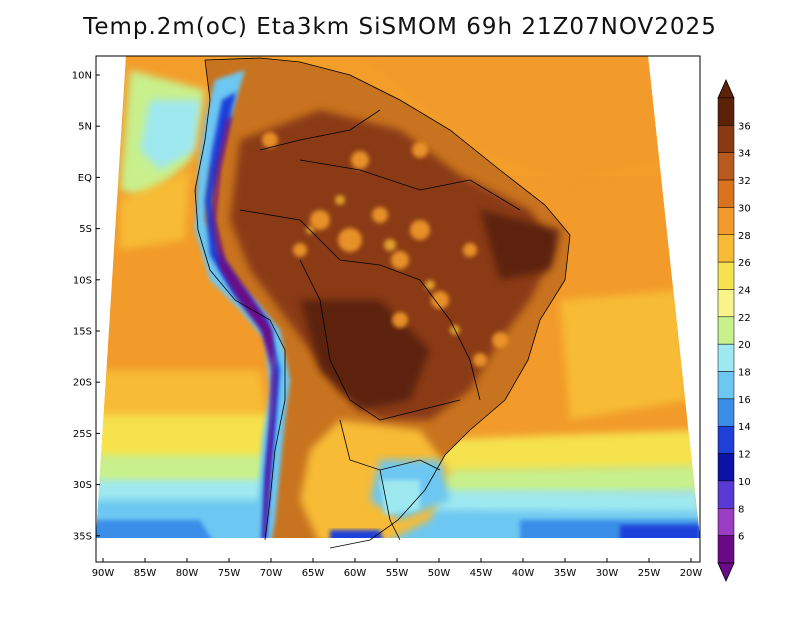 This screenshot has width=800, height=618. What do you see at coordinates (607, 573) in the screenshot?
I see `lon-tick-label: 30W` at bounding box center [607, 573].